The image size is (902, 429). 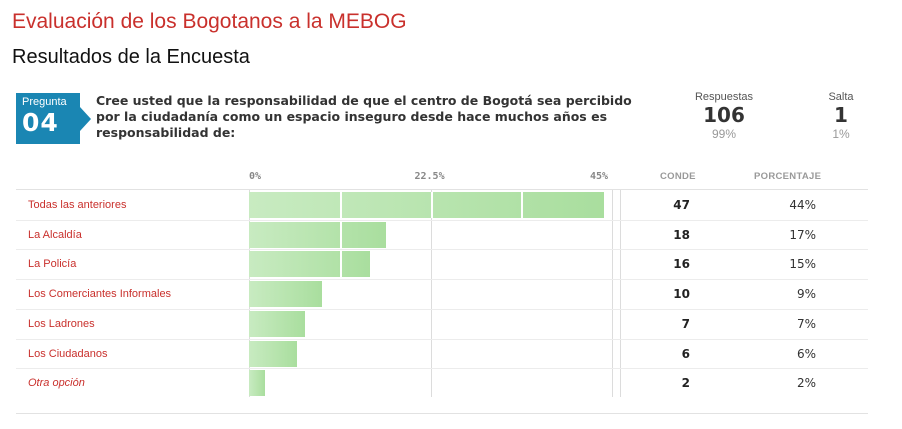 What do you see at coordinates (620, 293) in the screenshot?
I see `plot-right-border` at bounding box center [620, 293].